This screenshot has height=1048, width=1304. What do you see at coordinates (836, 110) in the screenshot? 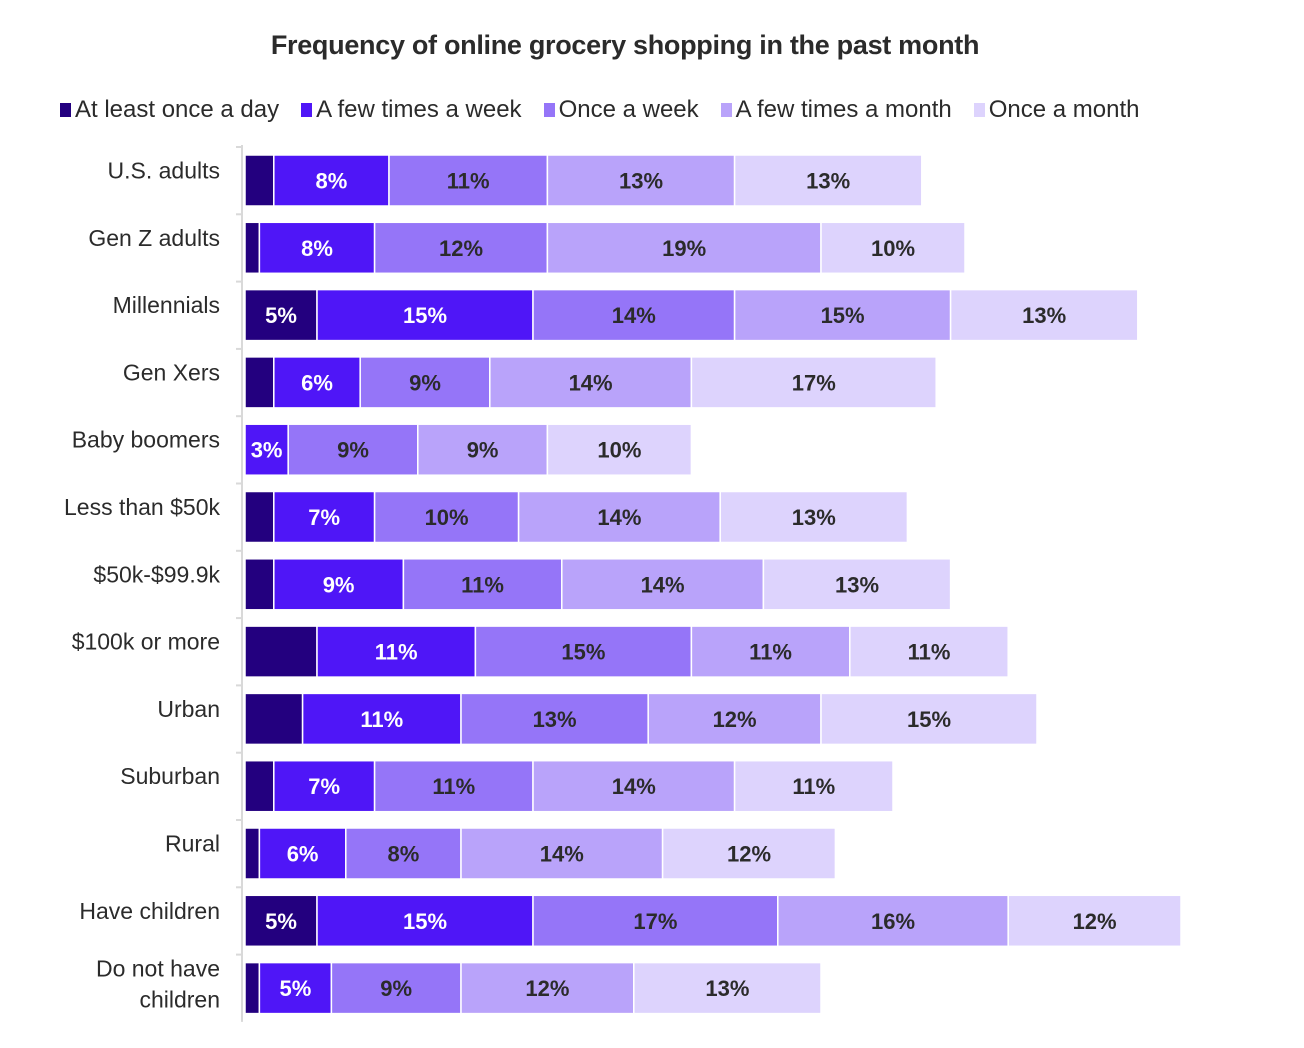
I see `legend-item: A few times a month` at bounding box center [836, 110].